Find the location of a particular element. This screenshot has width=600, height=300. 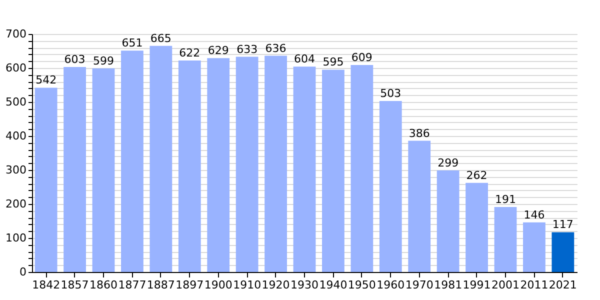

x-tick-label: 1860 is located at coordinates (104, 285).